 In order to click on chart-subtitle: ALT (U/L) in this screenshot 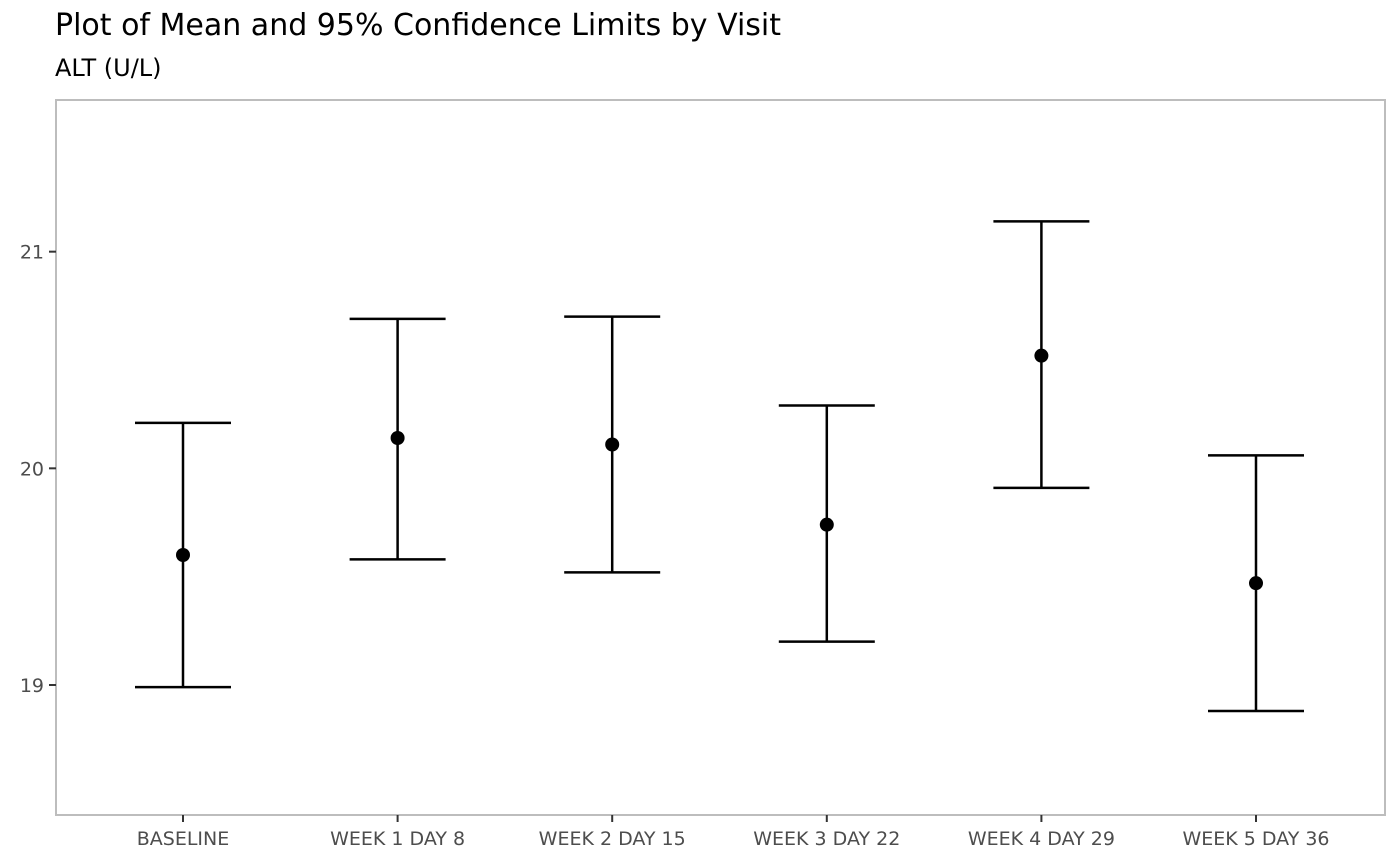, I will do `click(108, 68)`.